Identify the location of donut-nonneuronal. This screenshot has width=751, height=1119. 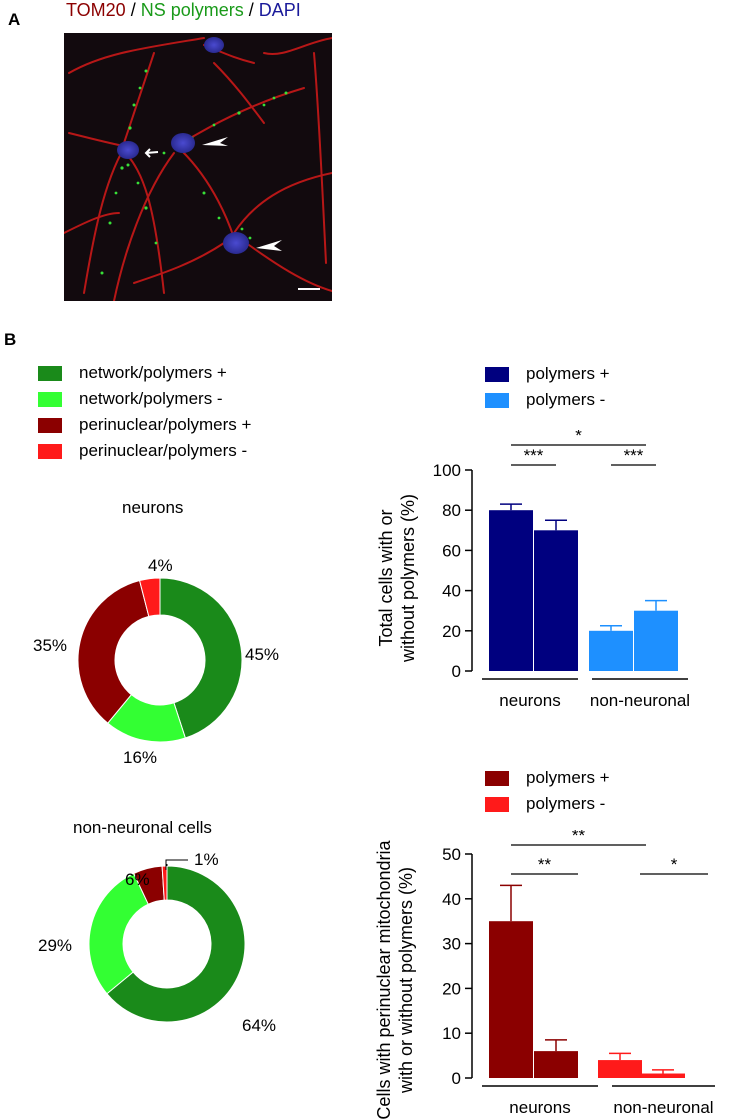
(167, 943).